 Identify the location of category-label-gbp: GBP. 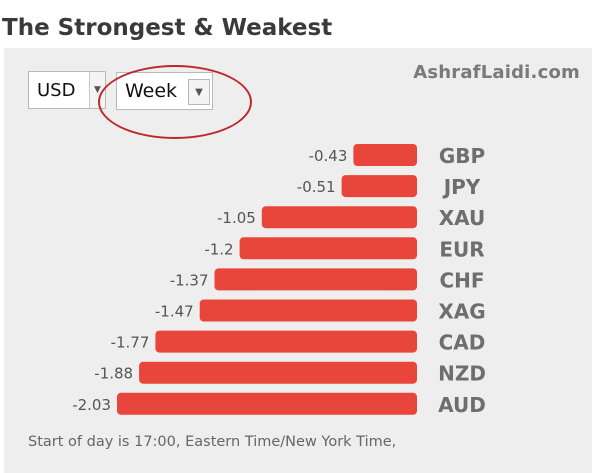
(462, 156).